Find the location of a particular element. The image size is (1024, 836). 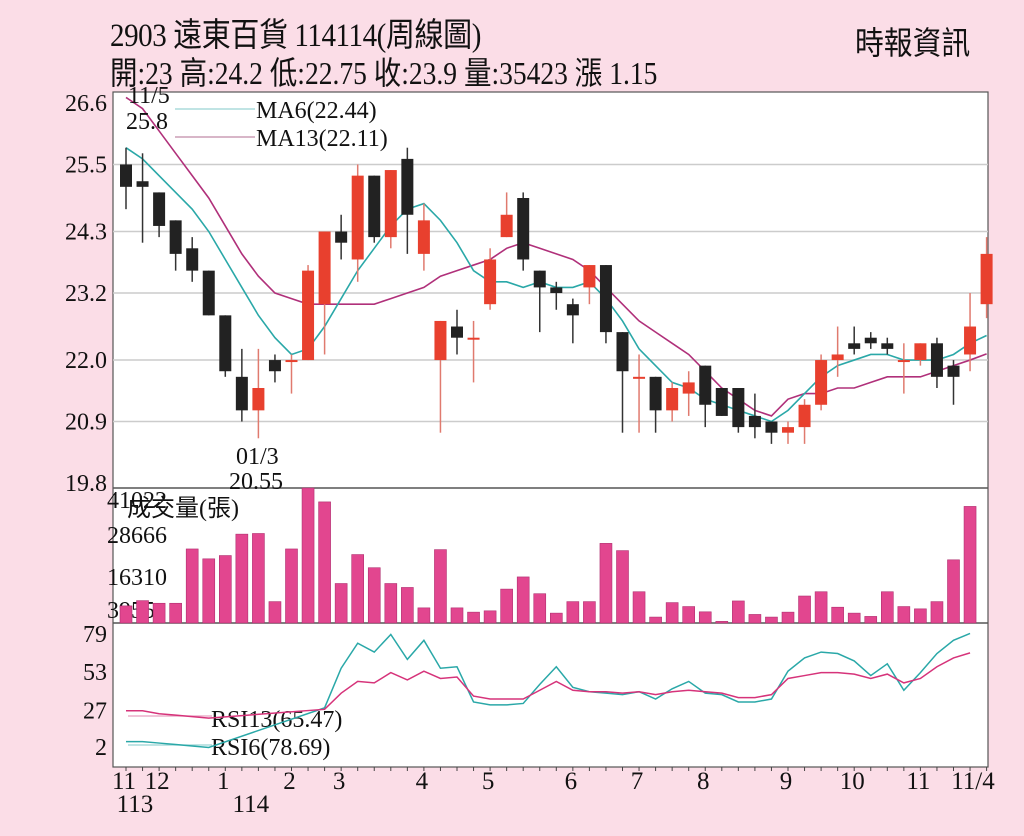

annotation-high-value: 25.8 is located at coordinates (147, 122).